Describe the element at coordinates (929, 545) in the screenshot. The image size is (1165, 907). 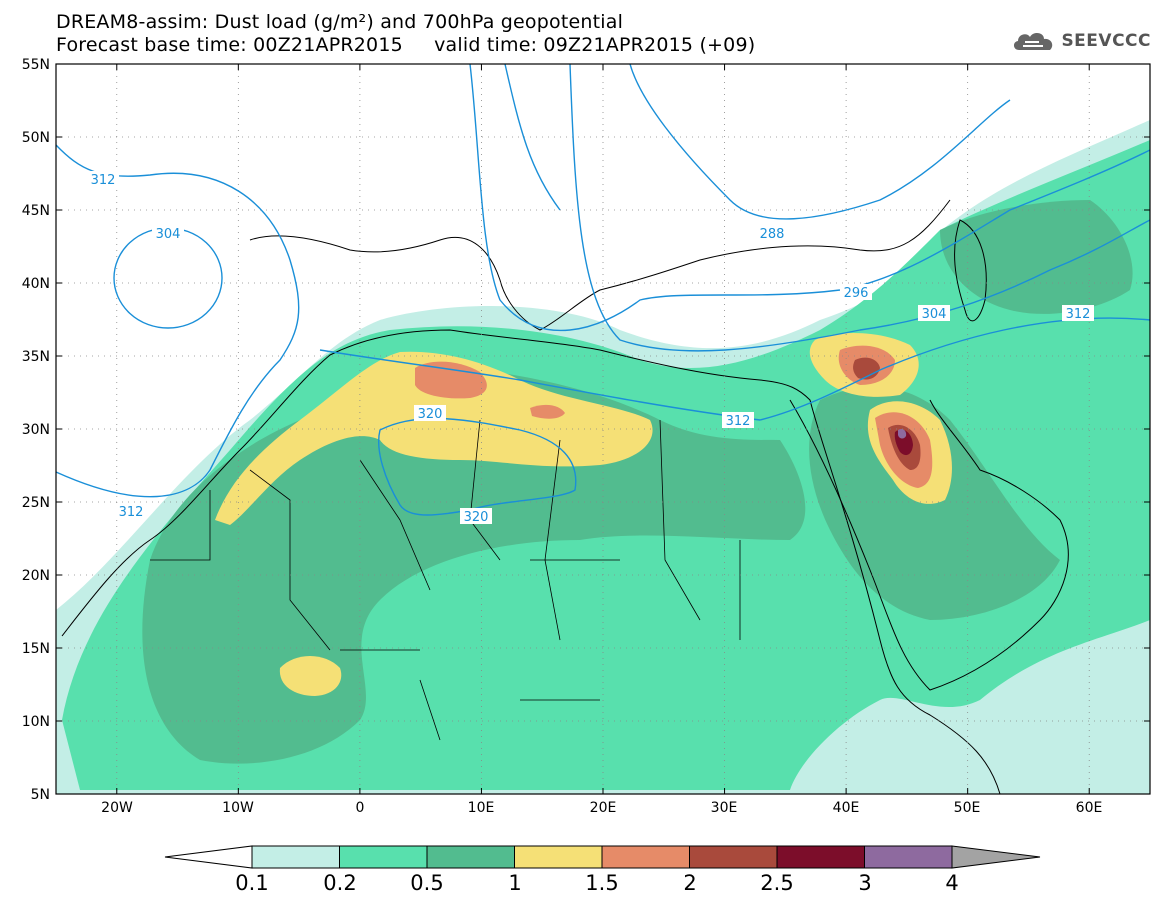
I see `arabia-coastline` at that location.